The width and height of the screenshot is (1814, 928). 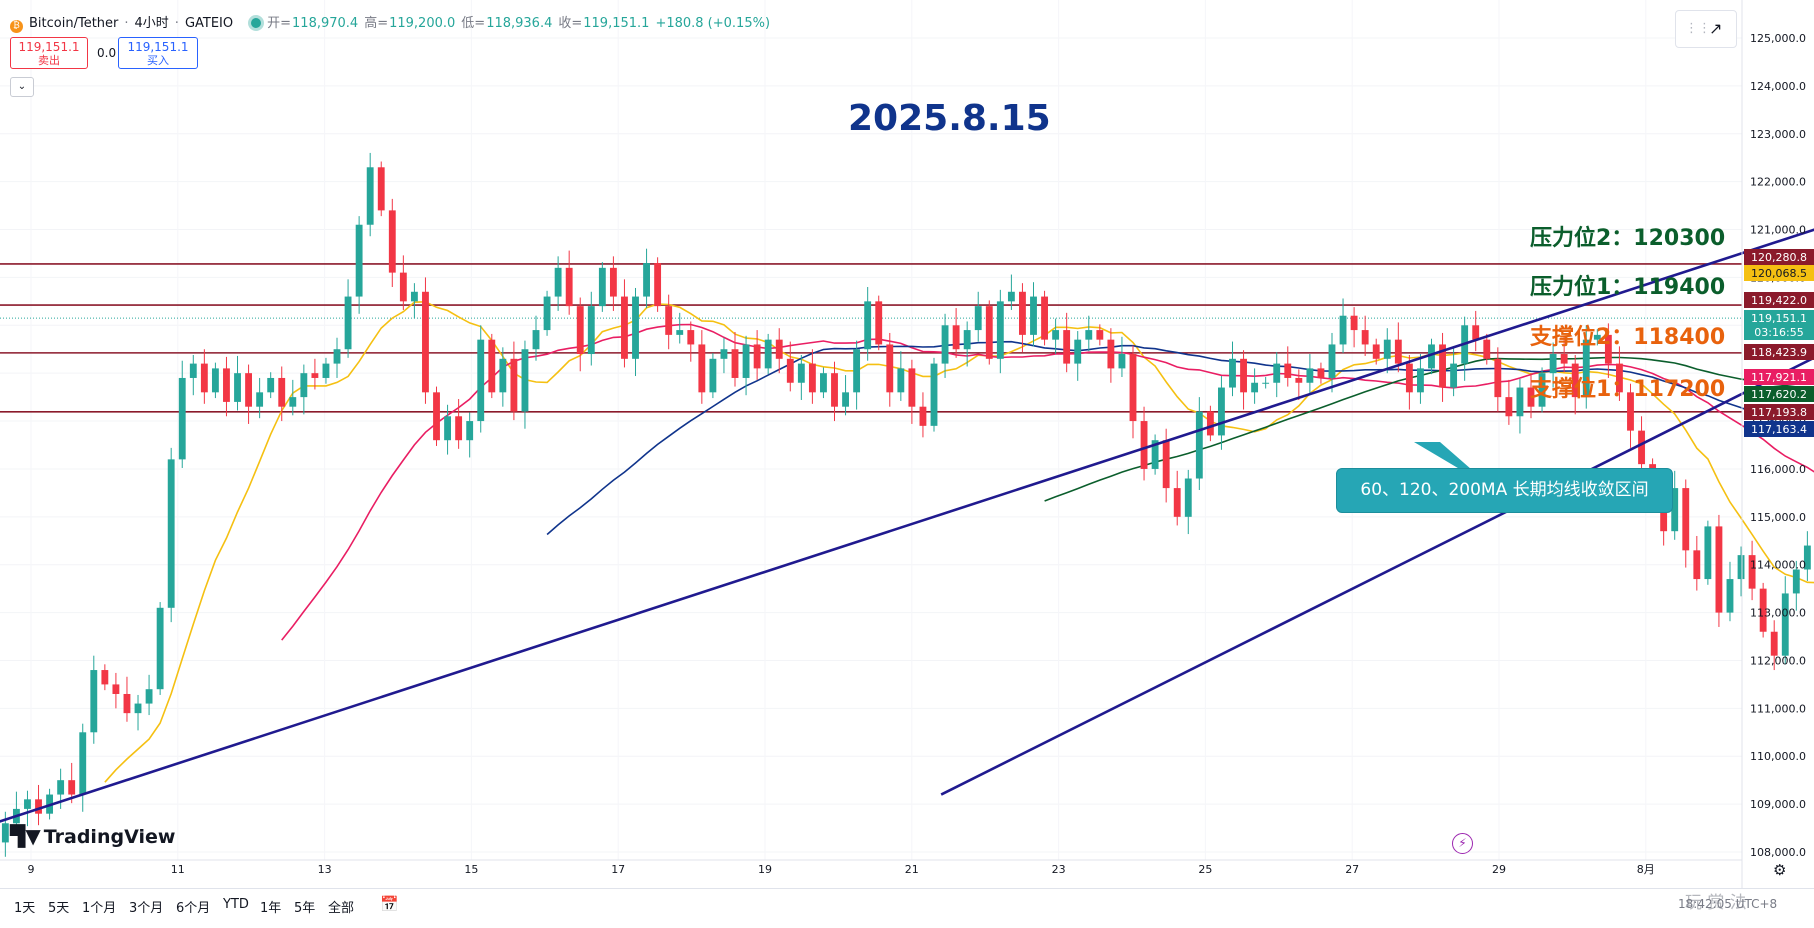 What do you see at coordinates (236, 904) in the screenshot?
I see `range-ytd-button: YTD` at bounding box center [236, 904].